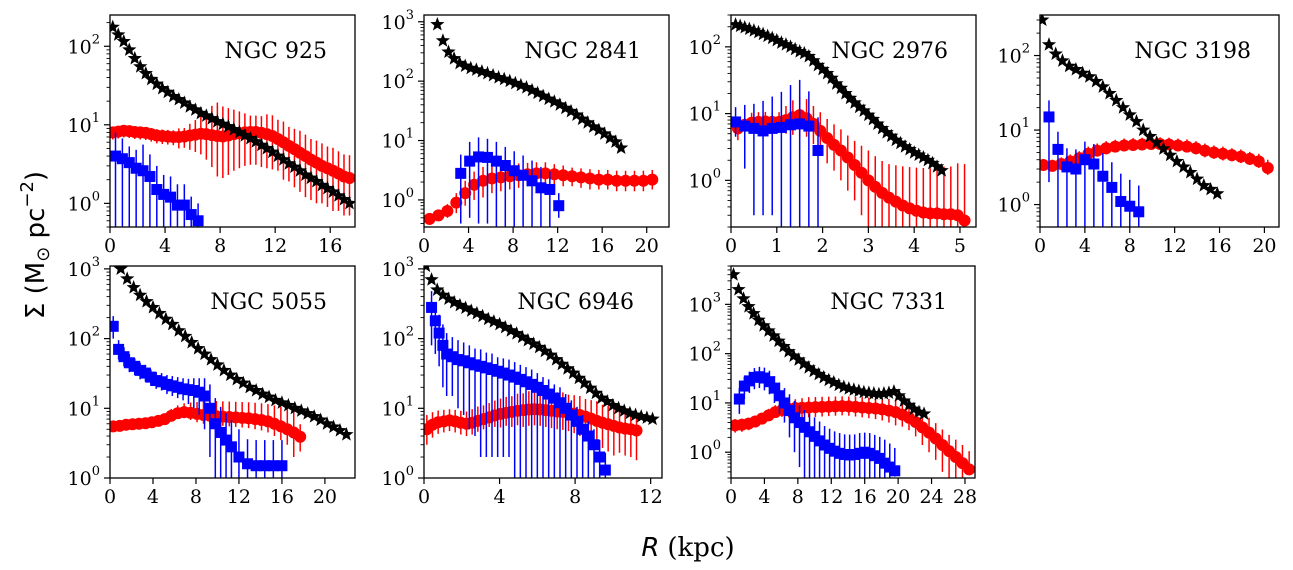 The width and height of the screenshot is (1293, 570). I want to click on x-tick-label: 4, so click(500, 497).